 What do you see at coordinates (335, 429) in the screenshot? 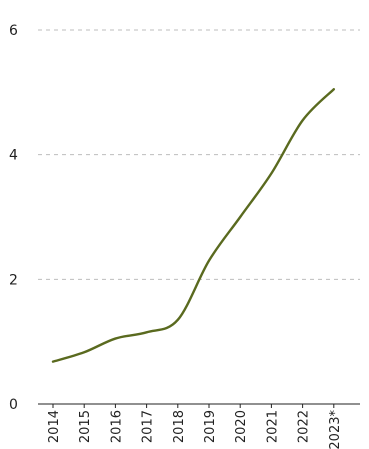
I see `x-tick-label: 2023*` at bounding box center [335, 429].